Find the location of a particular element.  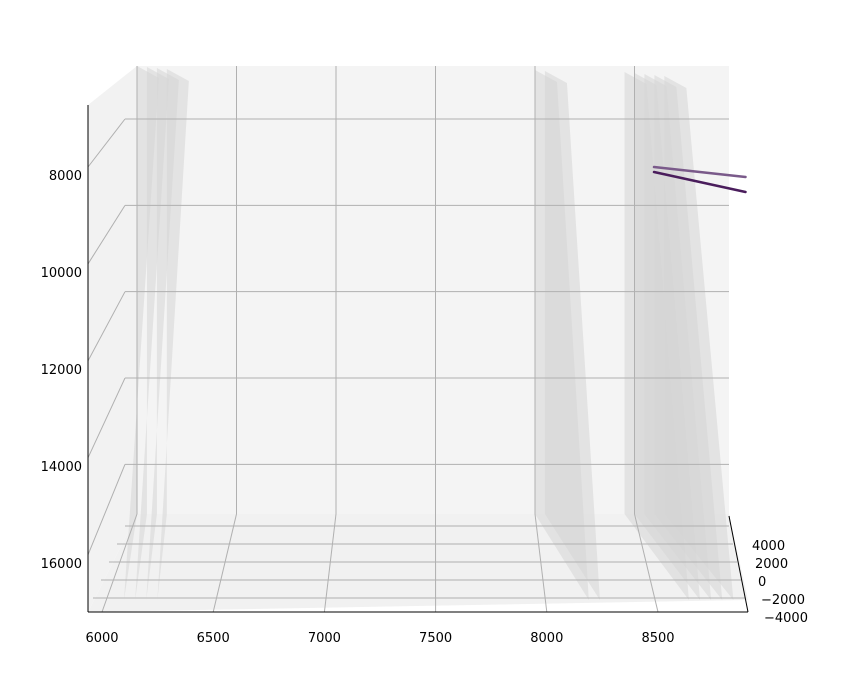

x-tick-label: 8000 is located at coordinates (546, 638).